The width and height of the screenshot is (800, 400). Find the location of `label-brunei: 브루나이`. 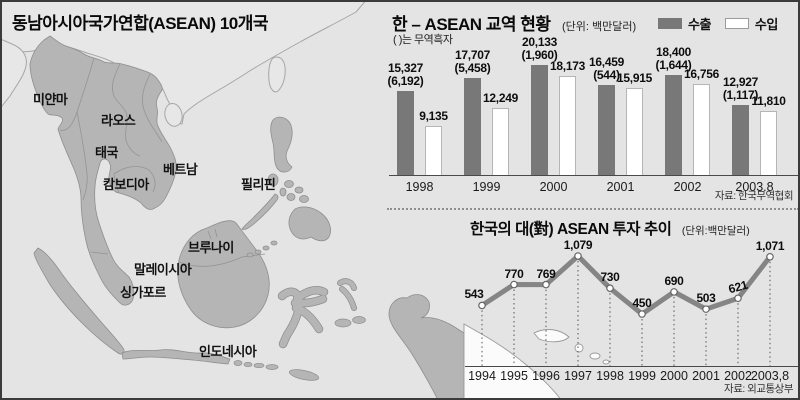

label-brunei: 브루나이 is located at coordinates (211, 247).